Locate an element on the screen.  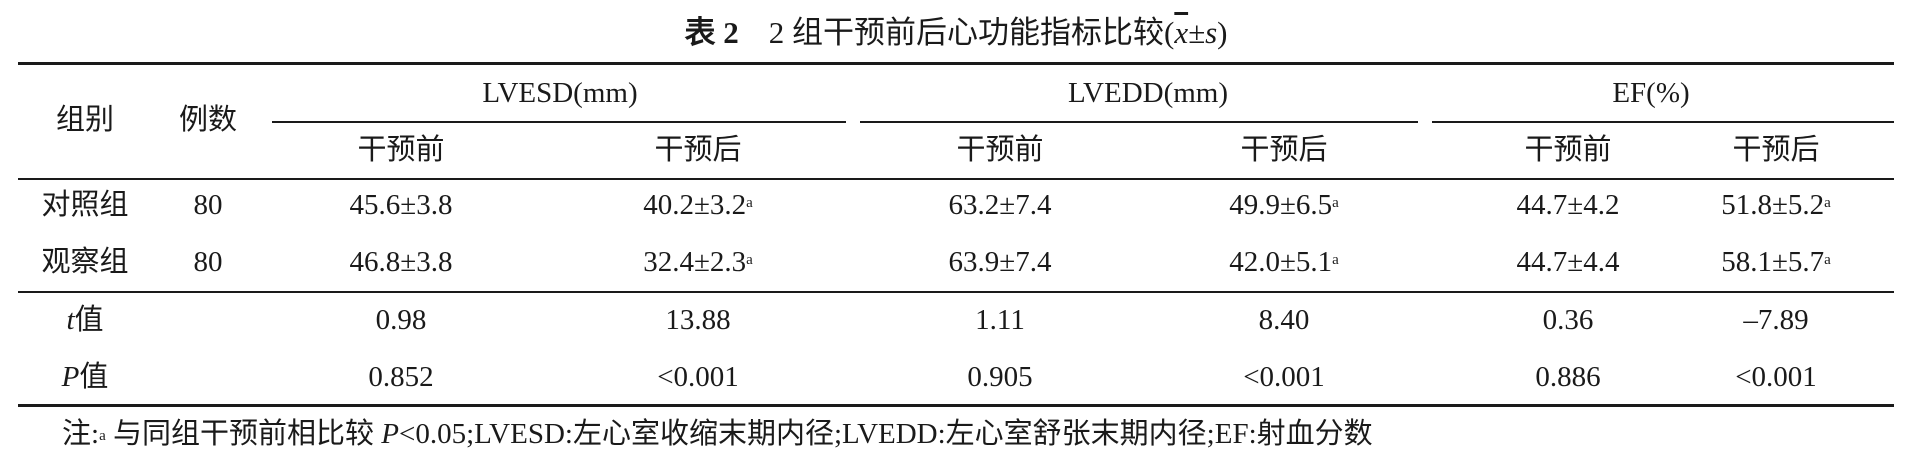
row2-lvedd-after-value: 42.0±5.1 is located at coordinates (1281, 262).